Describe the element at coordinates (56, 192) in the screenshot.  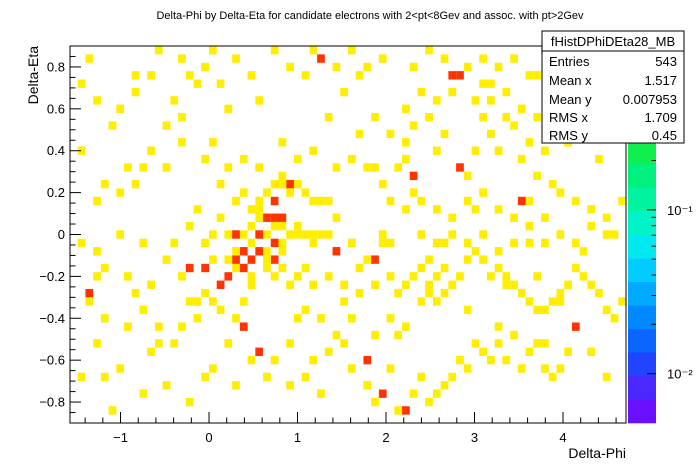
I see `y-tick-label: 0.2` at that location.